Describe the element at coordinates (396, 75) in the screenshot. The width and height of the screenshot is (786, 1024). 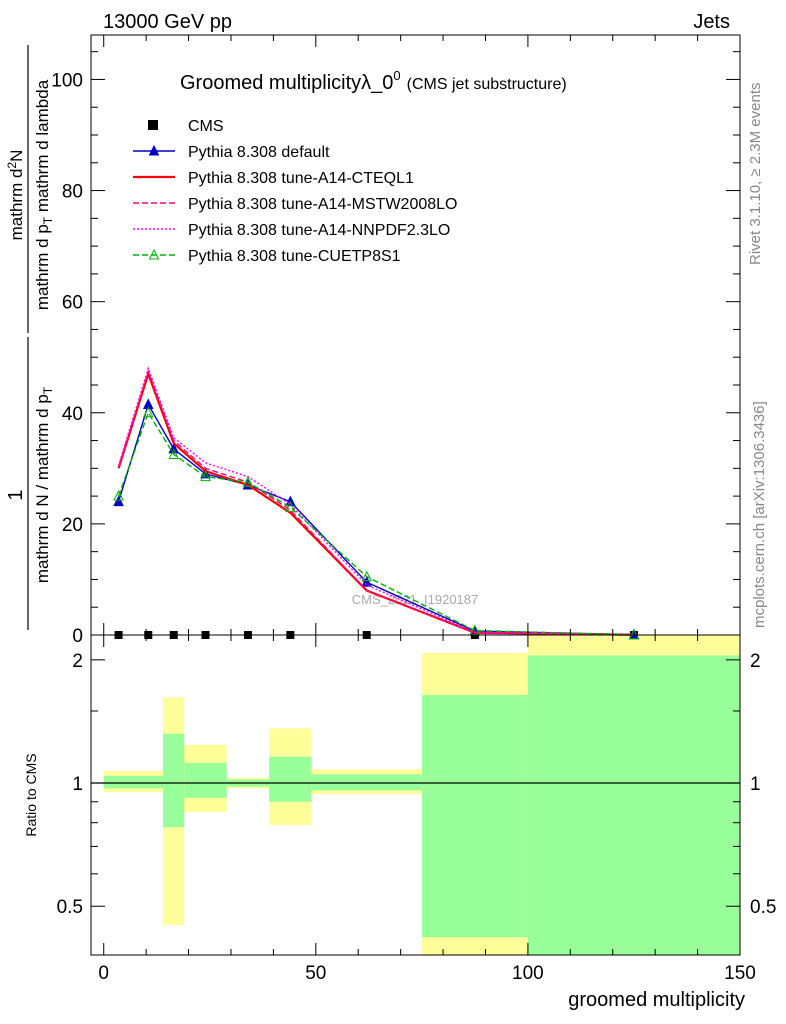
I see `chart-title-sup: 0` at that location.